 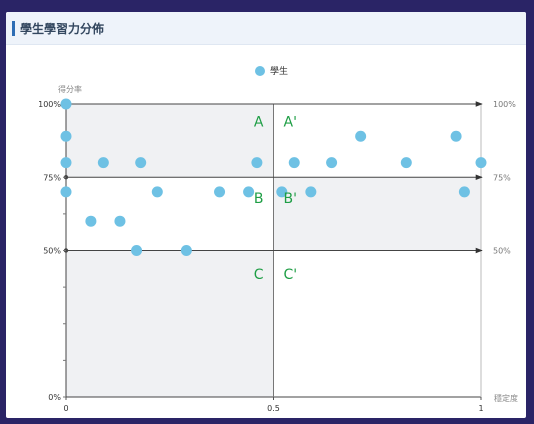 I want to click on quadrant-label: C', so click(x=291, y=275).